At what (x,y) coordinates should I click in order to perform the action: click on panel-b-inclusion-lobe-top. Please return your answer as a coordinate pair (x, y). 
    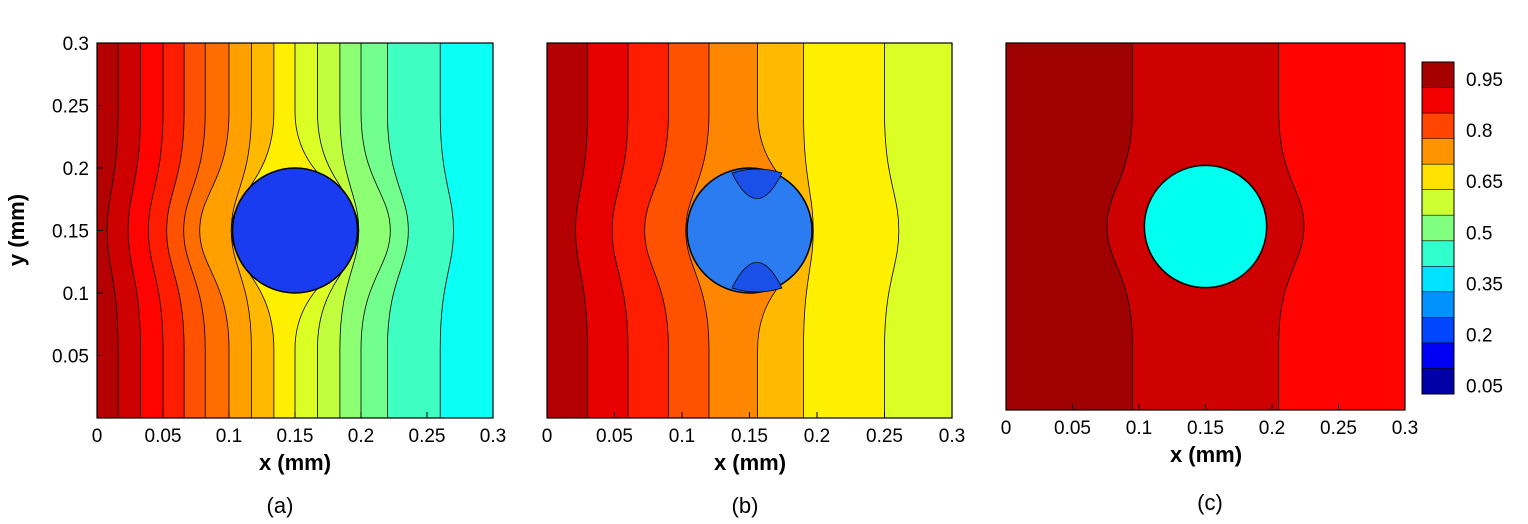
    Looking at the image, I should click on (757, 184).